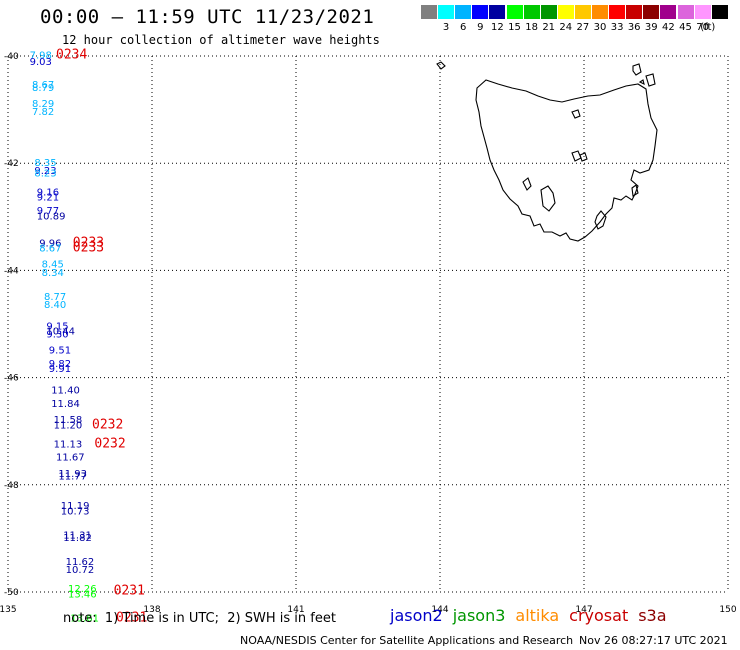 The height and width of the screenshot is (650, 740). What do you see at coordinates (41, 56) in the screenshot?
I see `wave-height-value: 7.98` at bounding box center [41, 56].